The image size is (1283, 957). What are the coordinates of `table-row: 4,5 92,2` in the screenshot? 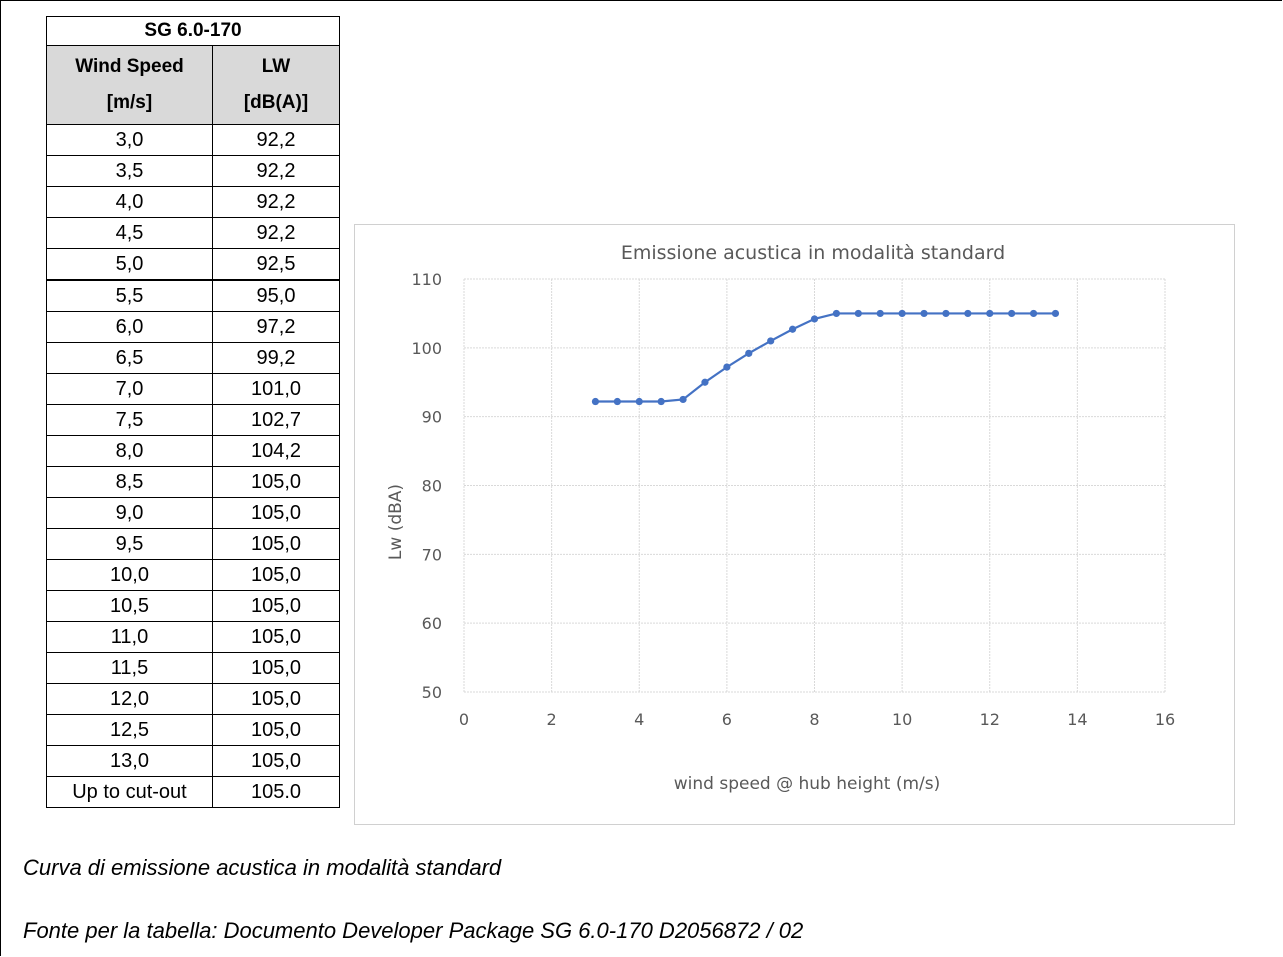 It's located at (193, 233).